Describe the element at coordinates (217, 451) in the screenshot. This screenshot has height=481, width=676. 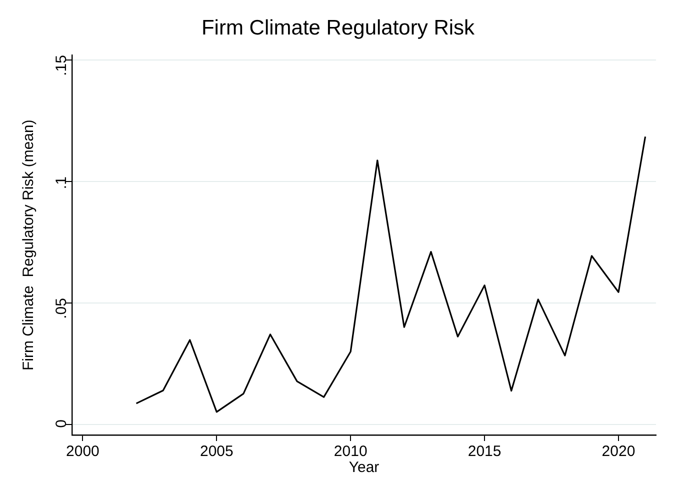
I see `x-tick-label: 2005` at that location.